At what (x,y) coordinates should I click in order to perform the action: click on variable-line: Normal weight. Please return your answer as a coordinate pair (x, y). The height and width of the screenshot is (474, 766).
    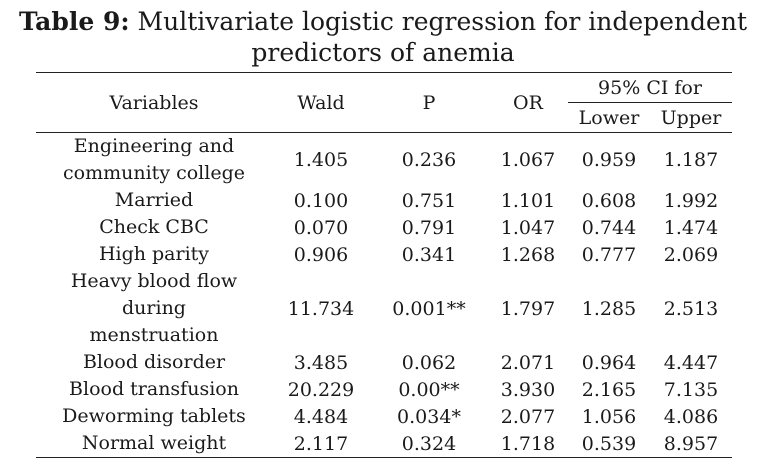
    Looking at the image, I should click on (154, 443).